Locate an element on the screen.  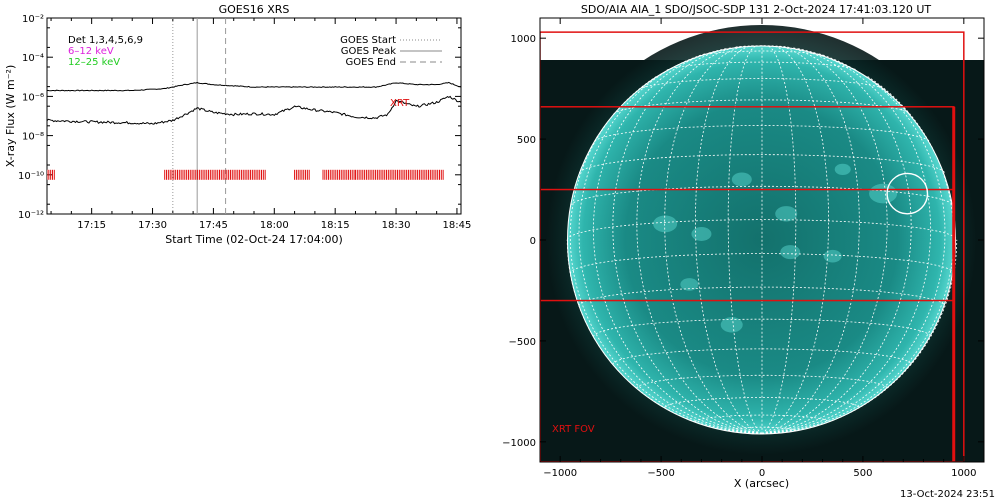
flare-region-circle is located at coordinates (907, 193).